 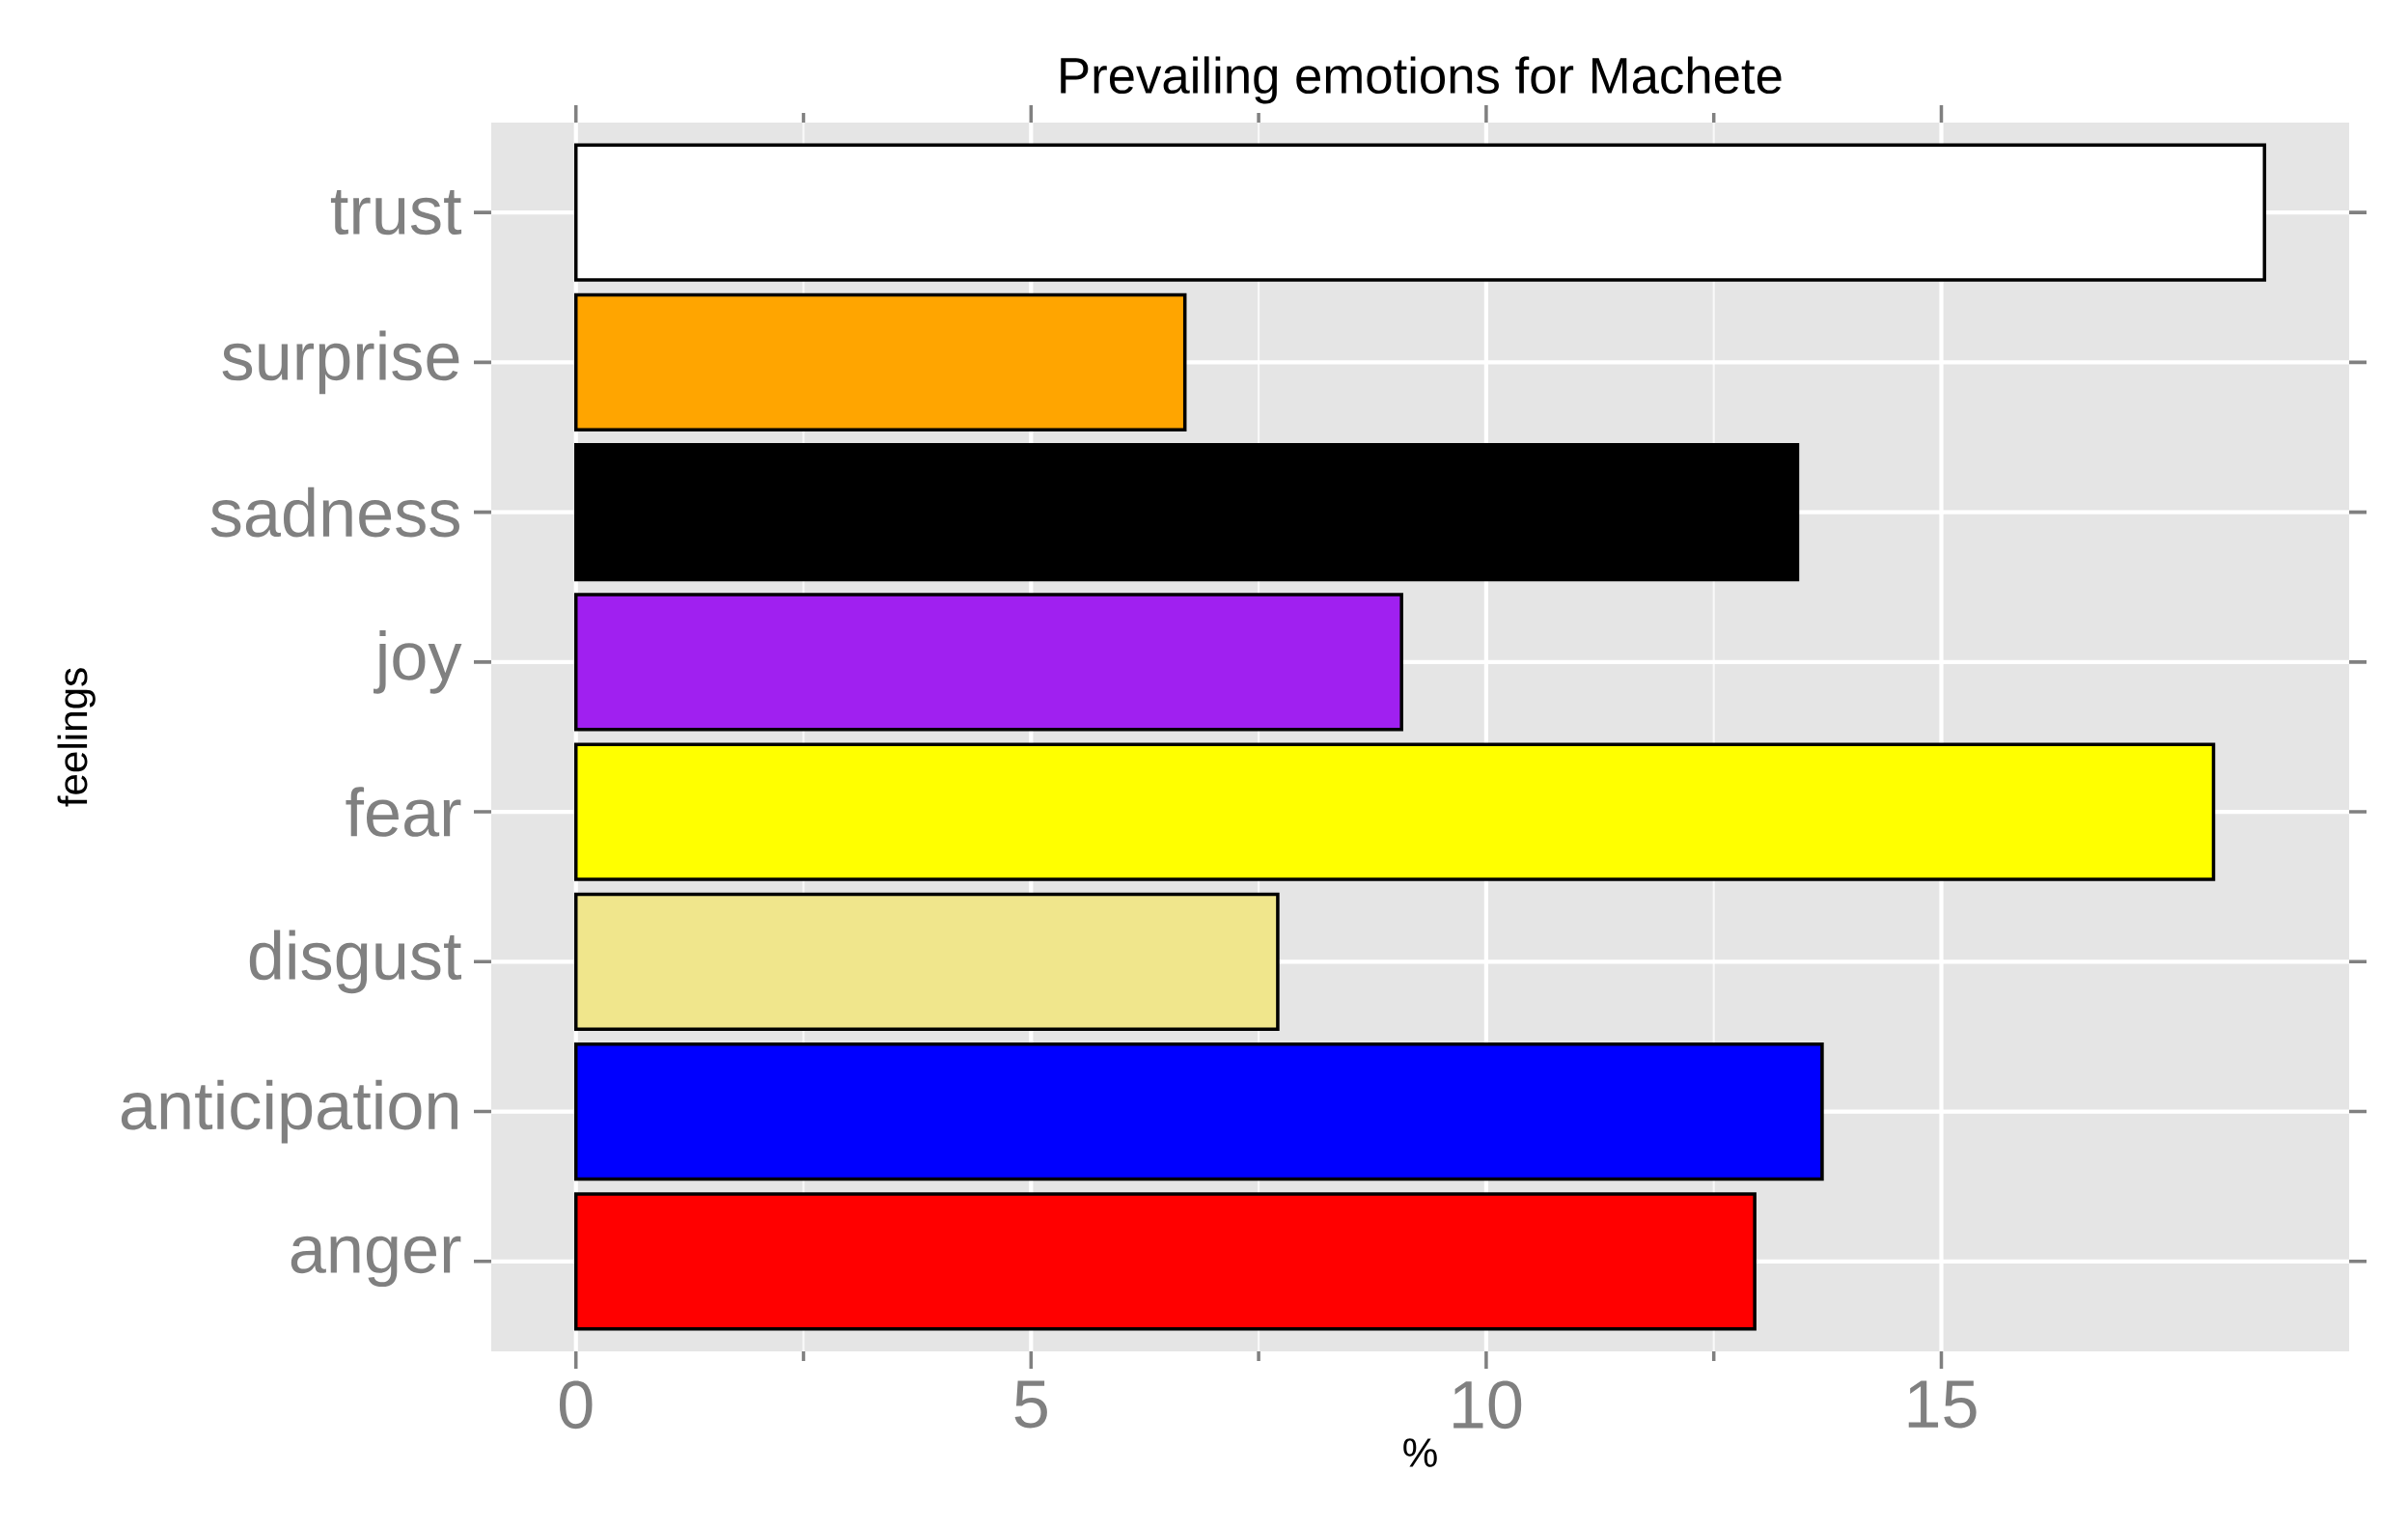 What do you see at coordinates (355, 962) in the screenshot?
I see `y-tick-label: disgust` at bounding box center [355, 962].